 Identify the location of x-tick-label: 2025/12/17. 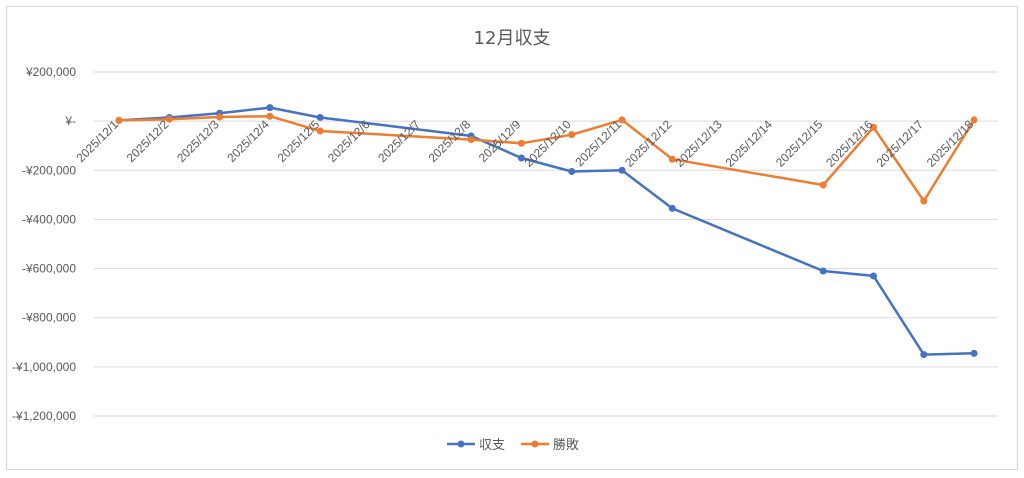
(900, 143).